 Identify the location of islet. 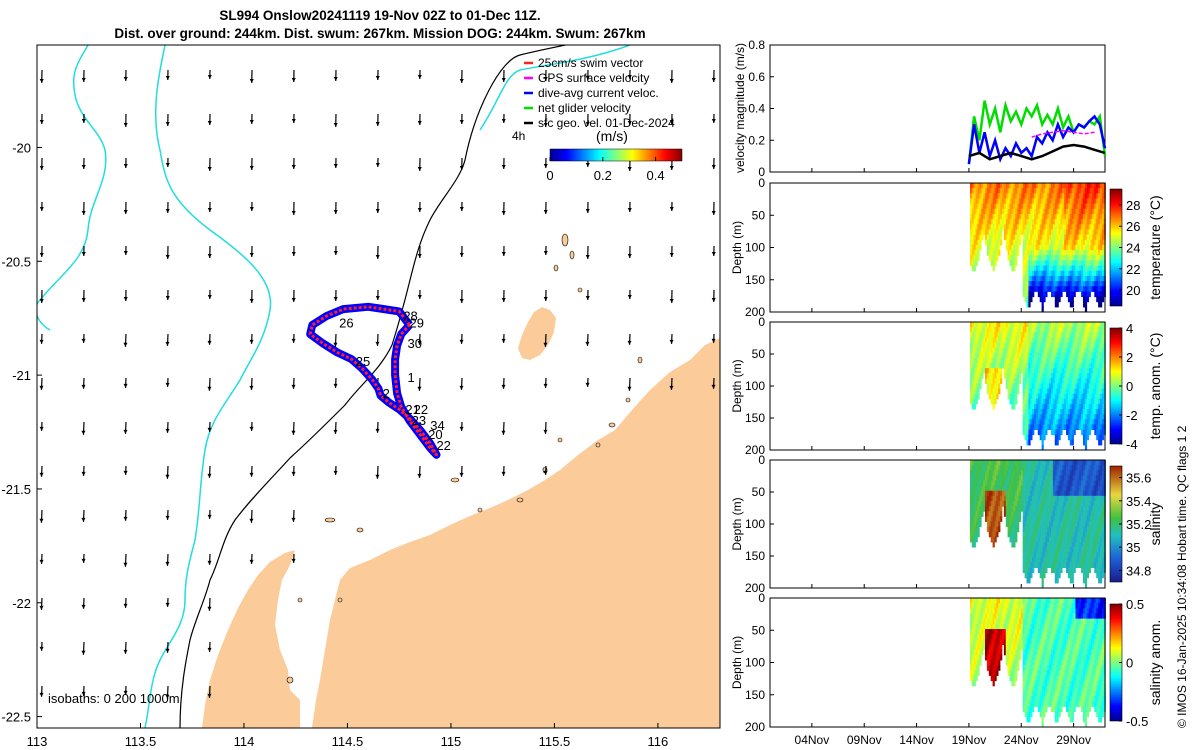
(565, 240).